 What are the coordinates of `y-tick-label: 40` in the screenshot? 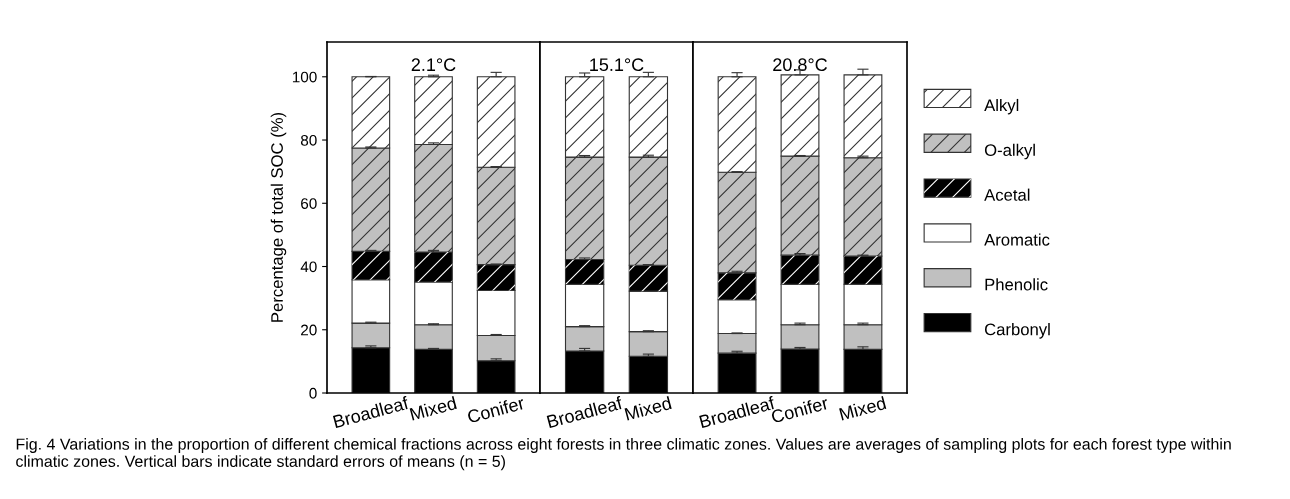 It's located at (308, 267).